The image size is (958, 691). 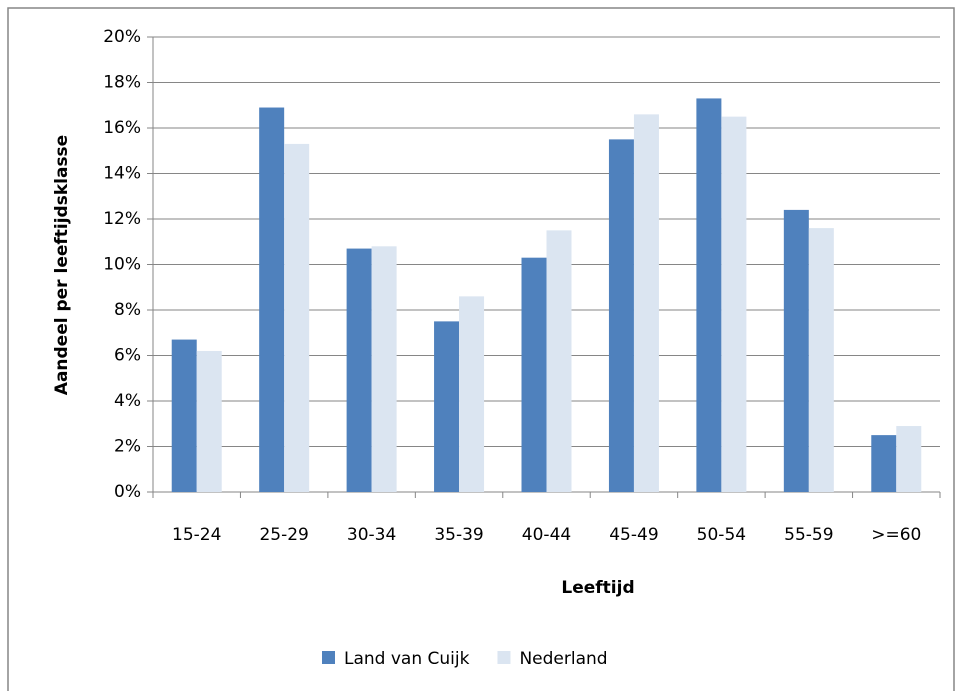 I want to click on legend-label: Land van Cuijk, so click(x=407, y=659).